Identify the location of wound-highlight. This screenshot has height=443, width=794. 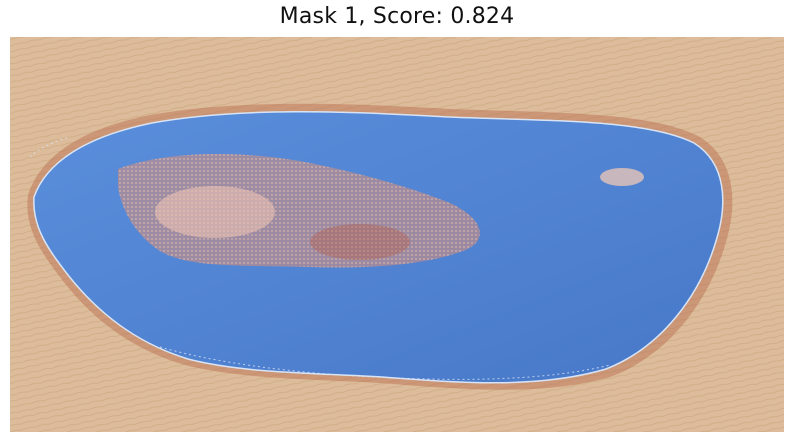
(215, 212).